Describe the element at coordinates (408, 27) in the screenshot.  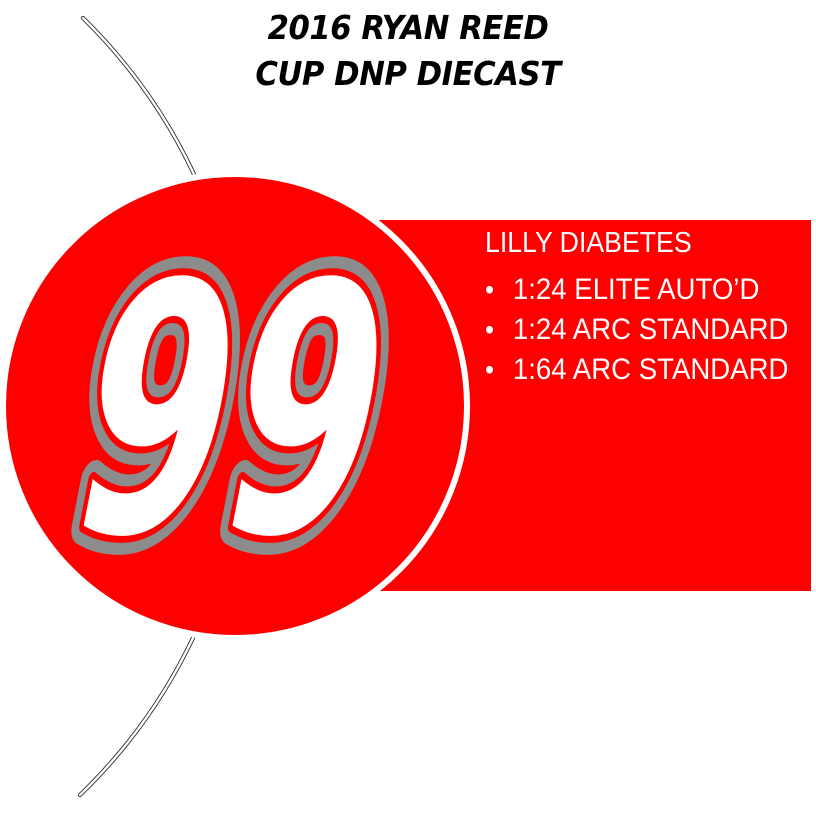
I see `title-line-1: 2016 RYAN REED` at that location.